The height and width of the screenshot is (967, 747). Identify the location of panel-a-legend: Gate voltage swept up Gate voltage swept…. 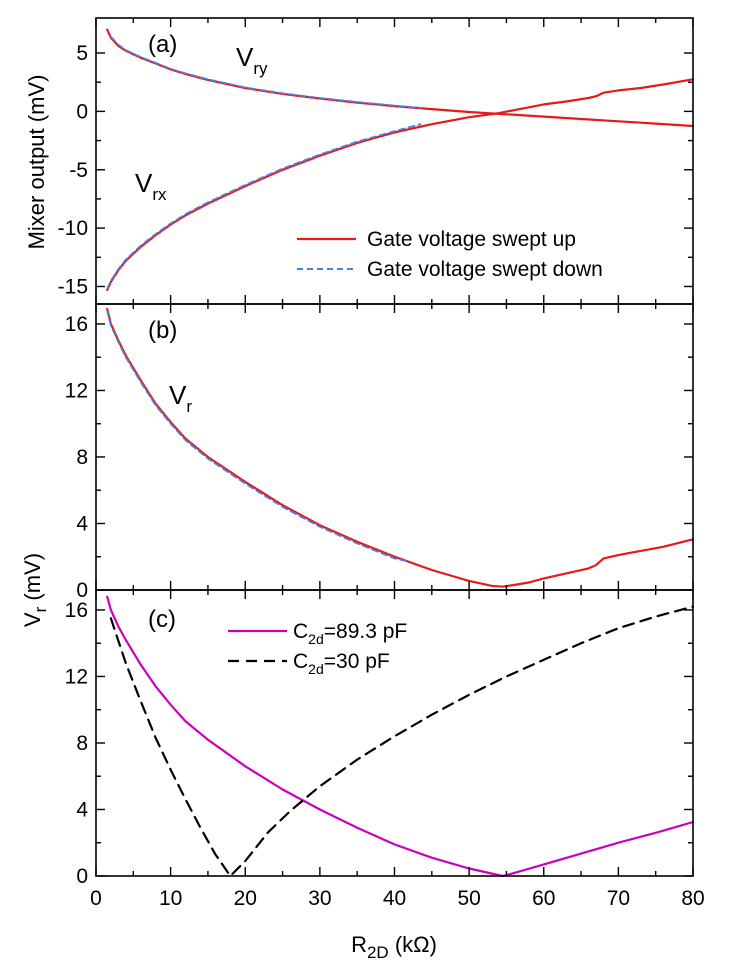
(450, 254).